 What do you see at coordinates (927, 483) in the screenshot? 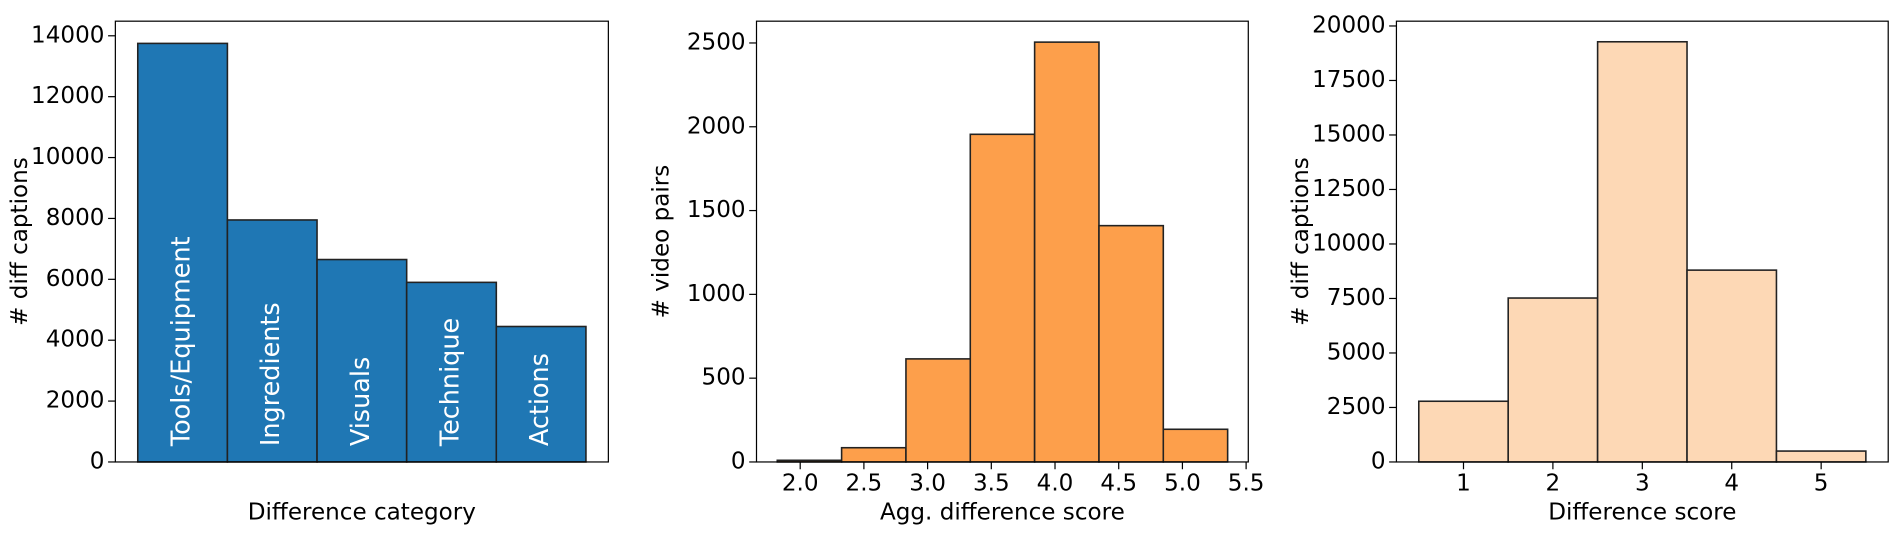
I see `x-tick-label: 3.0` at bounding box center [927, 483].